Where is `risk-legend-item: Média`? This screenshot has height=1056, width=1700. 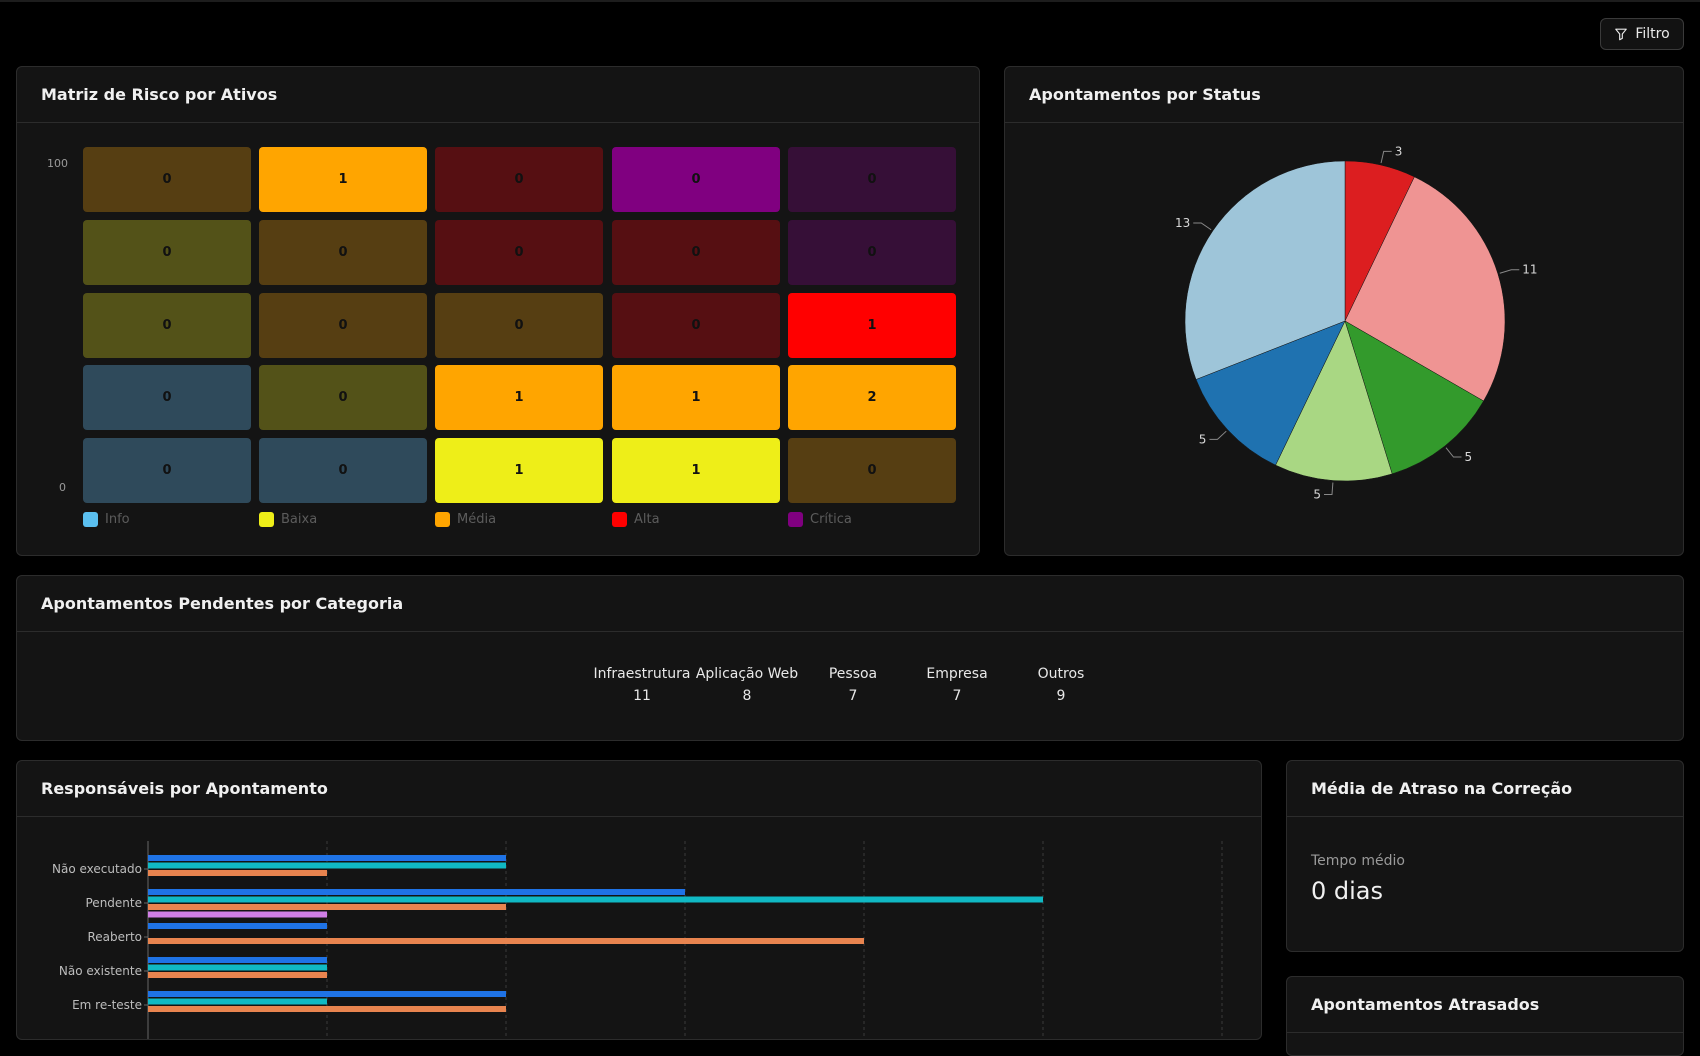
risk-legend-item: Média is located at coordinates (465, 519).